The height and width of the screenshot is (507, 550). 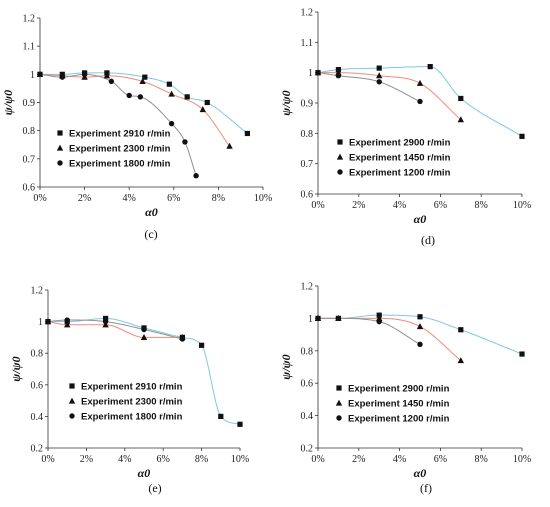 What do you see at coordinates (29, 103) in the screenshot?
I see `y-tick-label: 0.9` at bounding box center [29, 103].